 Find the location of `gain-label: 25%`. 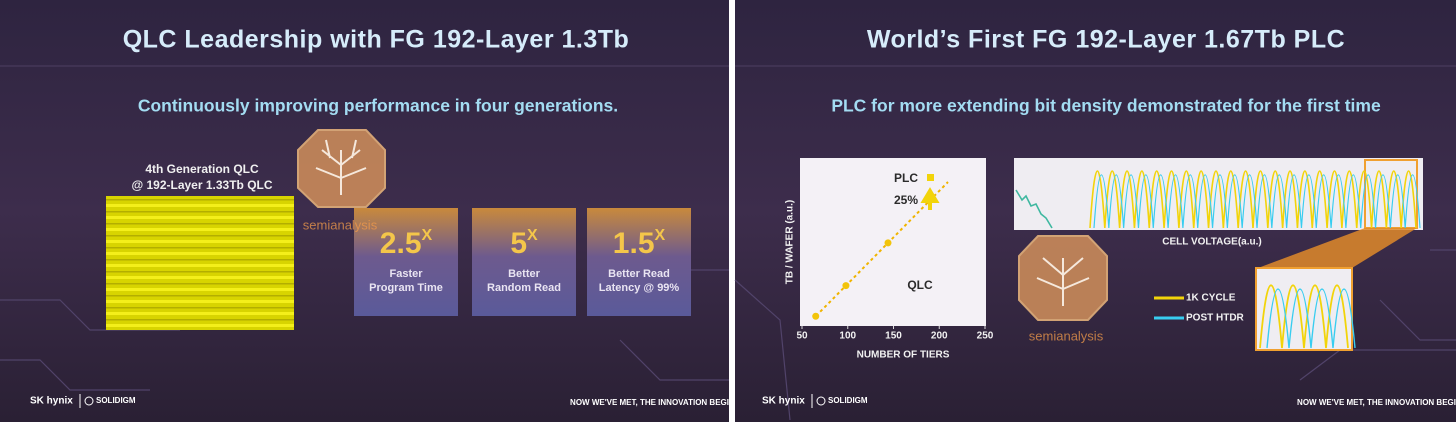

gain-label: 25% is located at coordinates (906, 200).